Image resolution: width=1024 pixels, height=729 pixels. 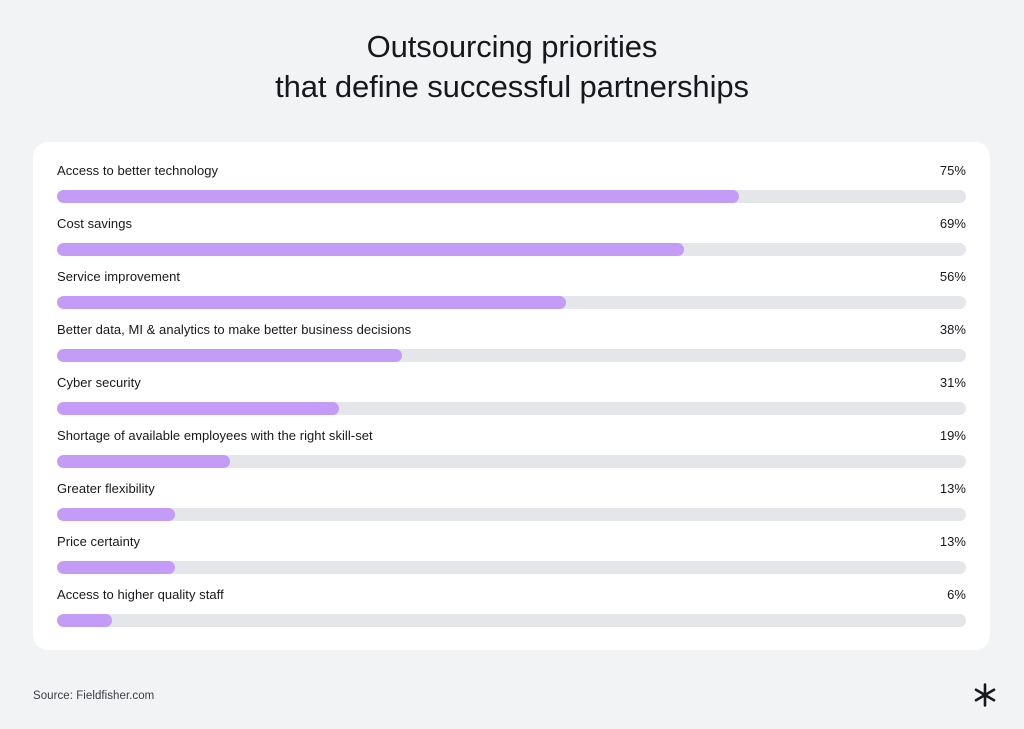 What do you see at coordinates (94, 696) in the screenshot?
I see `source-label: Source: Fieldfisher.com` at bounding box center [94, 696].